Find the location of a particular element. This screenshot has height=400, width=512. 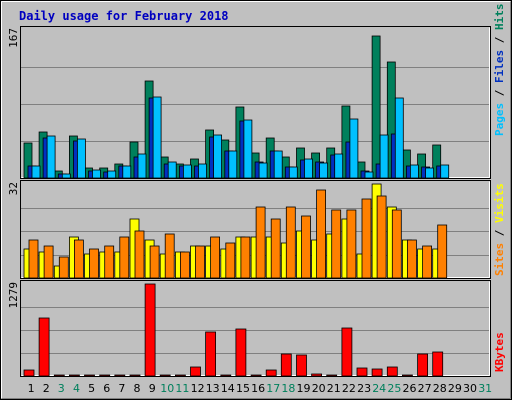

x-tick-label-day-26: 26 is located at coordinates (410, 388).